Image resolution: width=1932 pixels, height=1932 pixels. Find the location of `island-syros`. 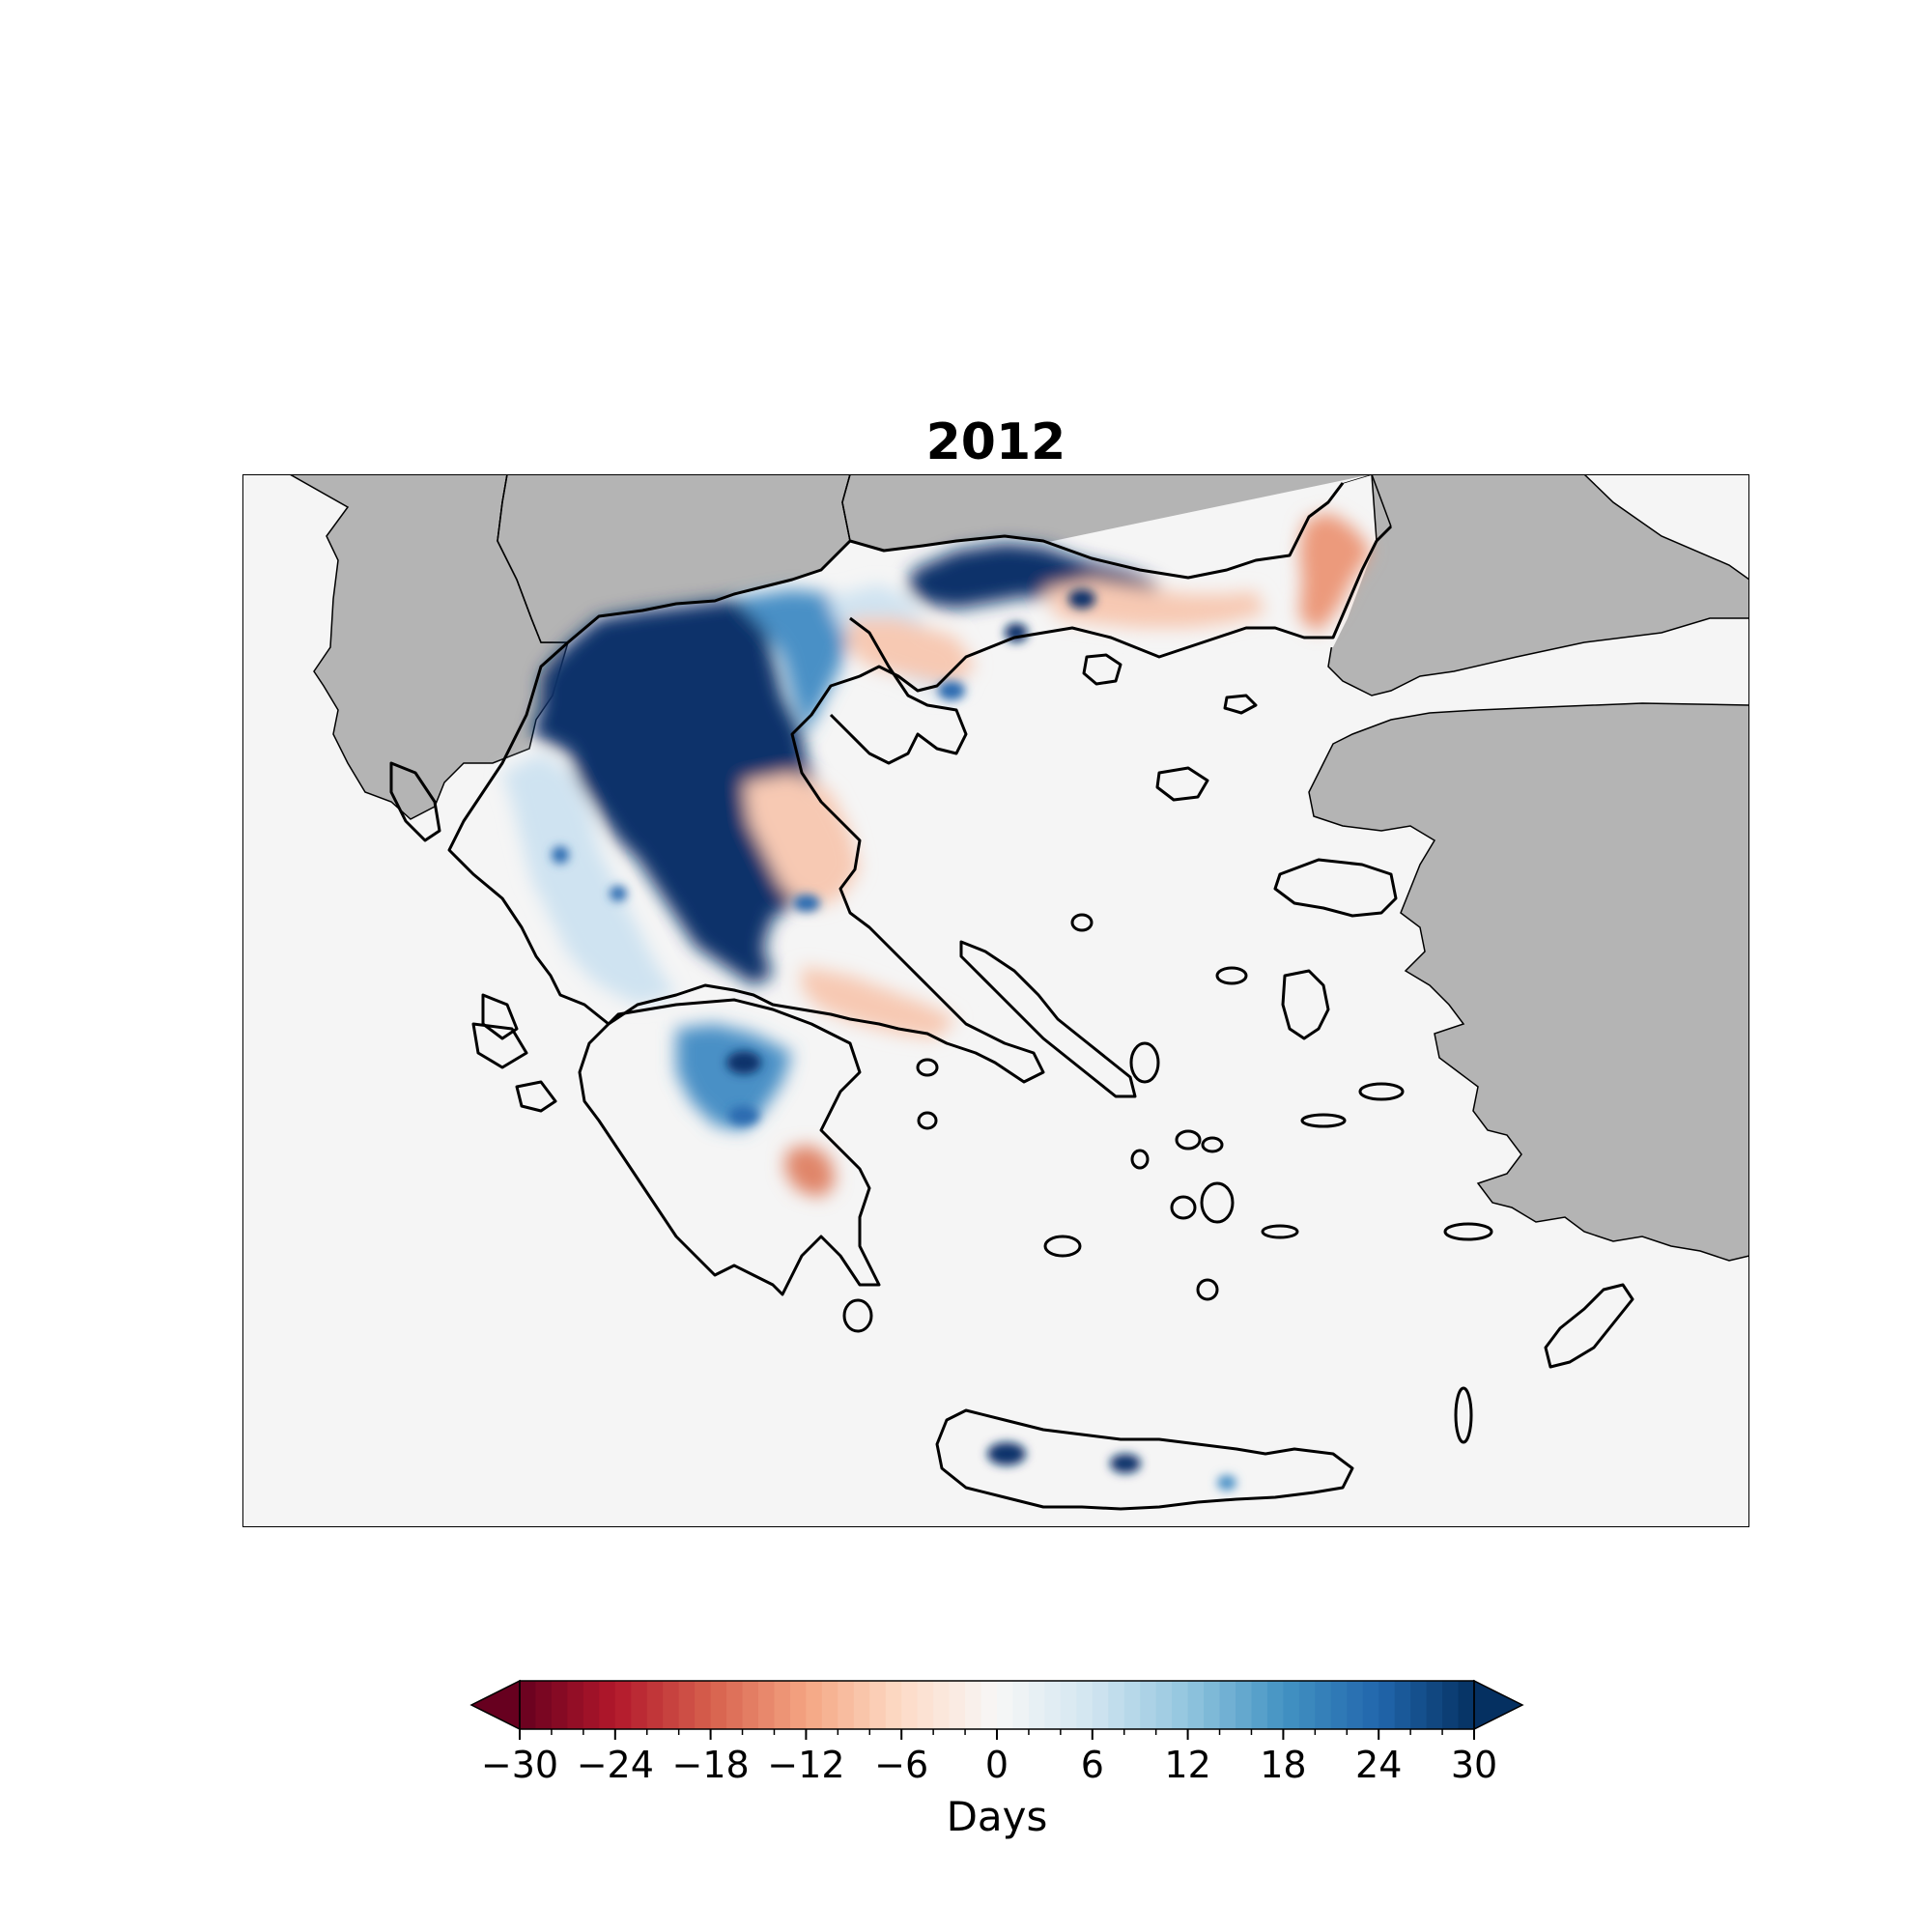

island-syros is located at coordinates (1140, 1159).